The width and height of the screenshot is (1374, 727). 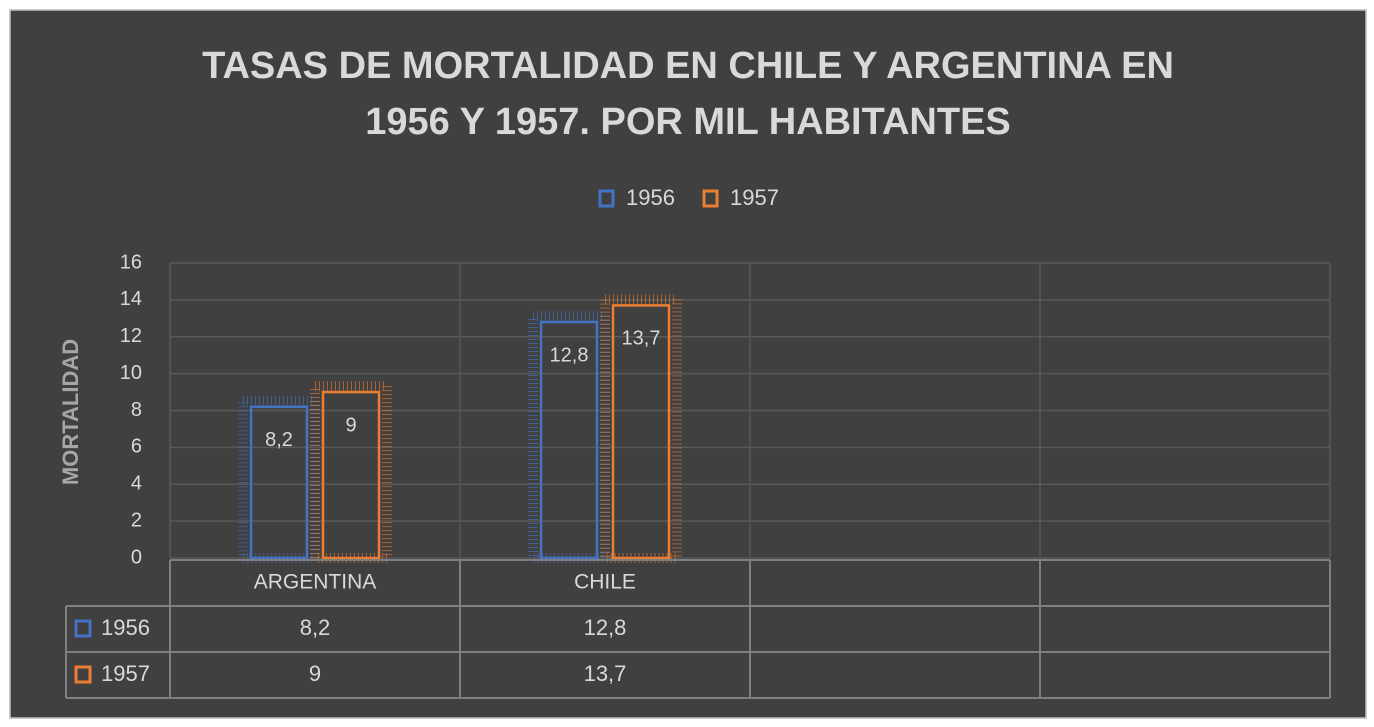 I want to click on table-value: 12,8, so click(x=605, y=627).